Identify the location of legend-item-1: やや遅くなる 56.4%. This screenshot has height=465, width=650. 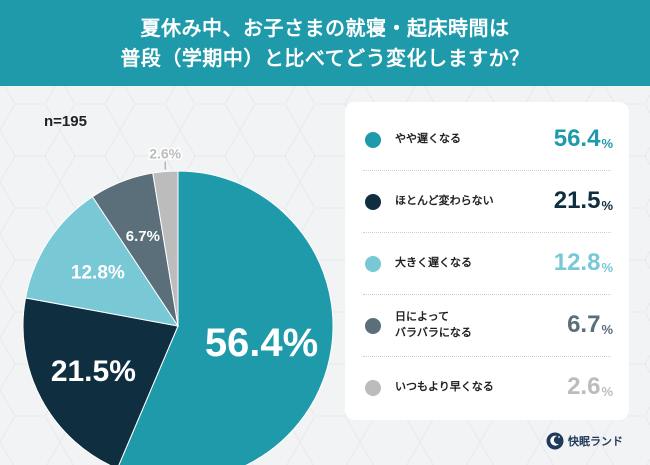
(487, 139).